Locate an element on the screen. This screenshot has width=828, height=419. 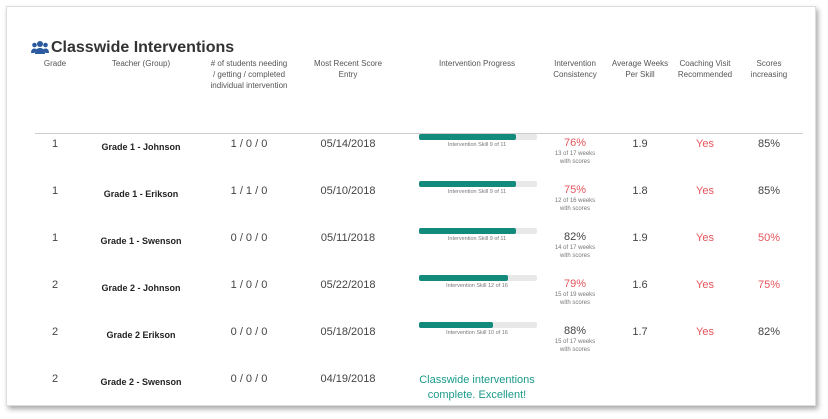
consistency: 82% is located at coordinates (575, 237).